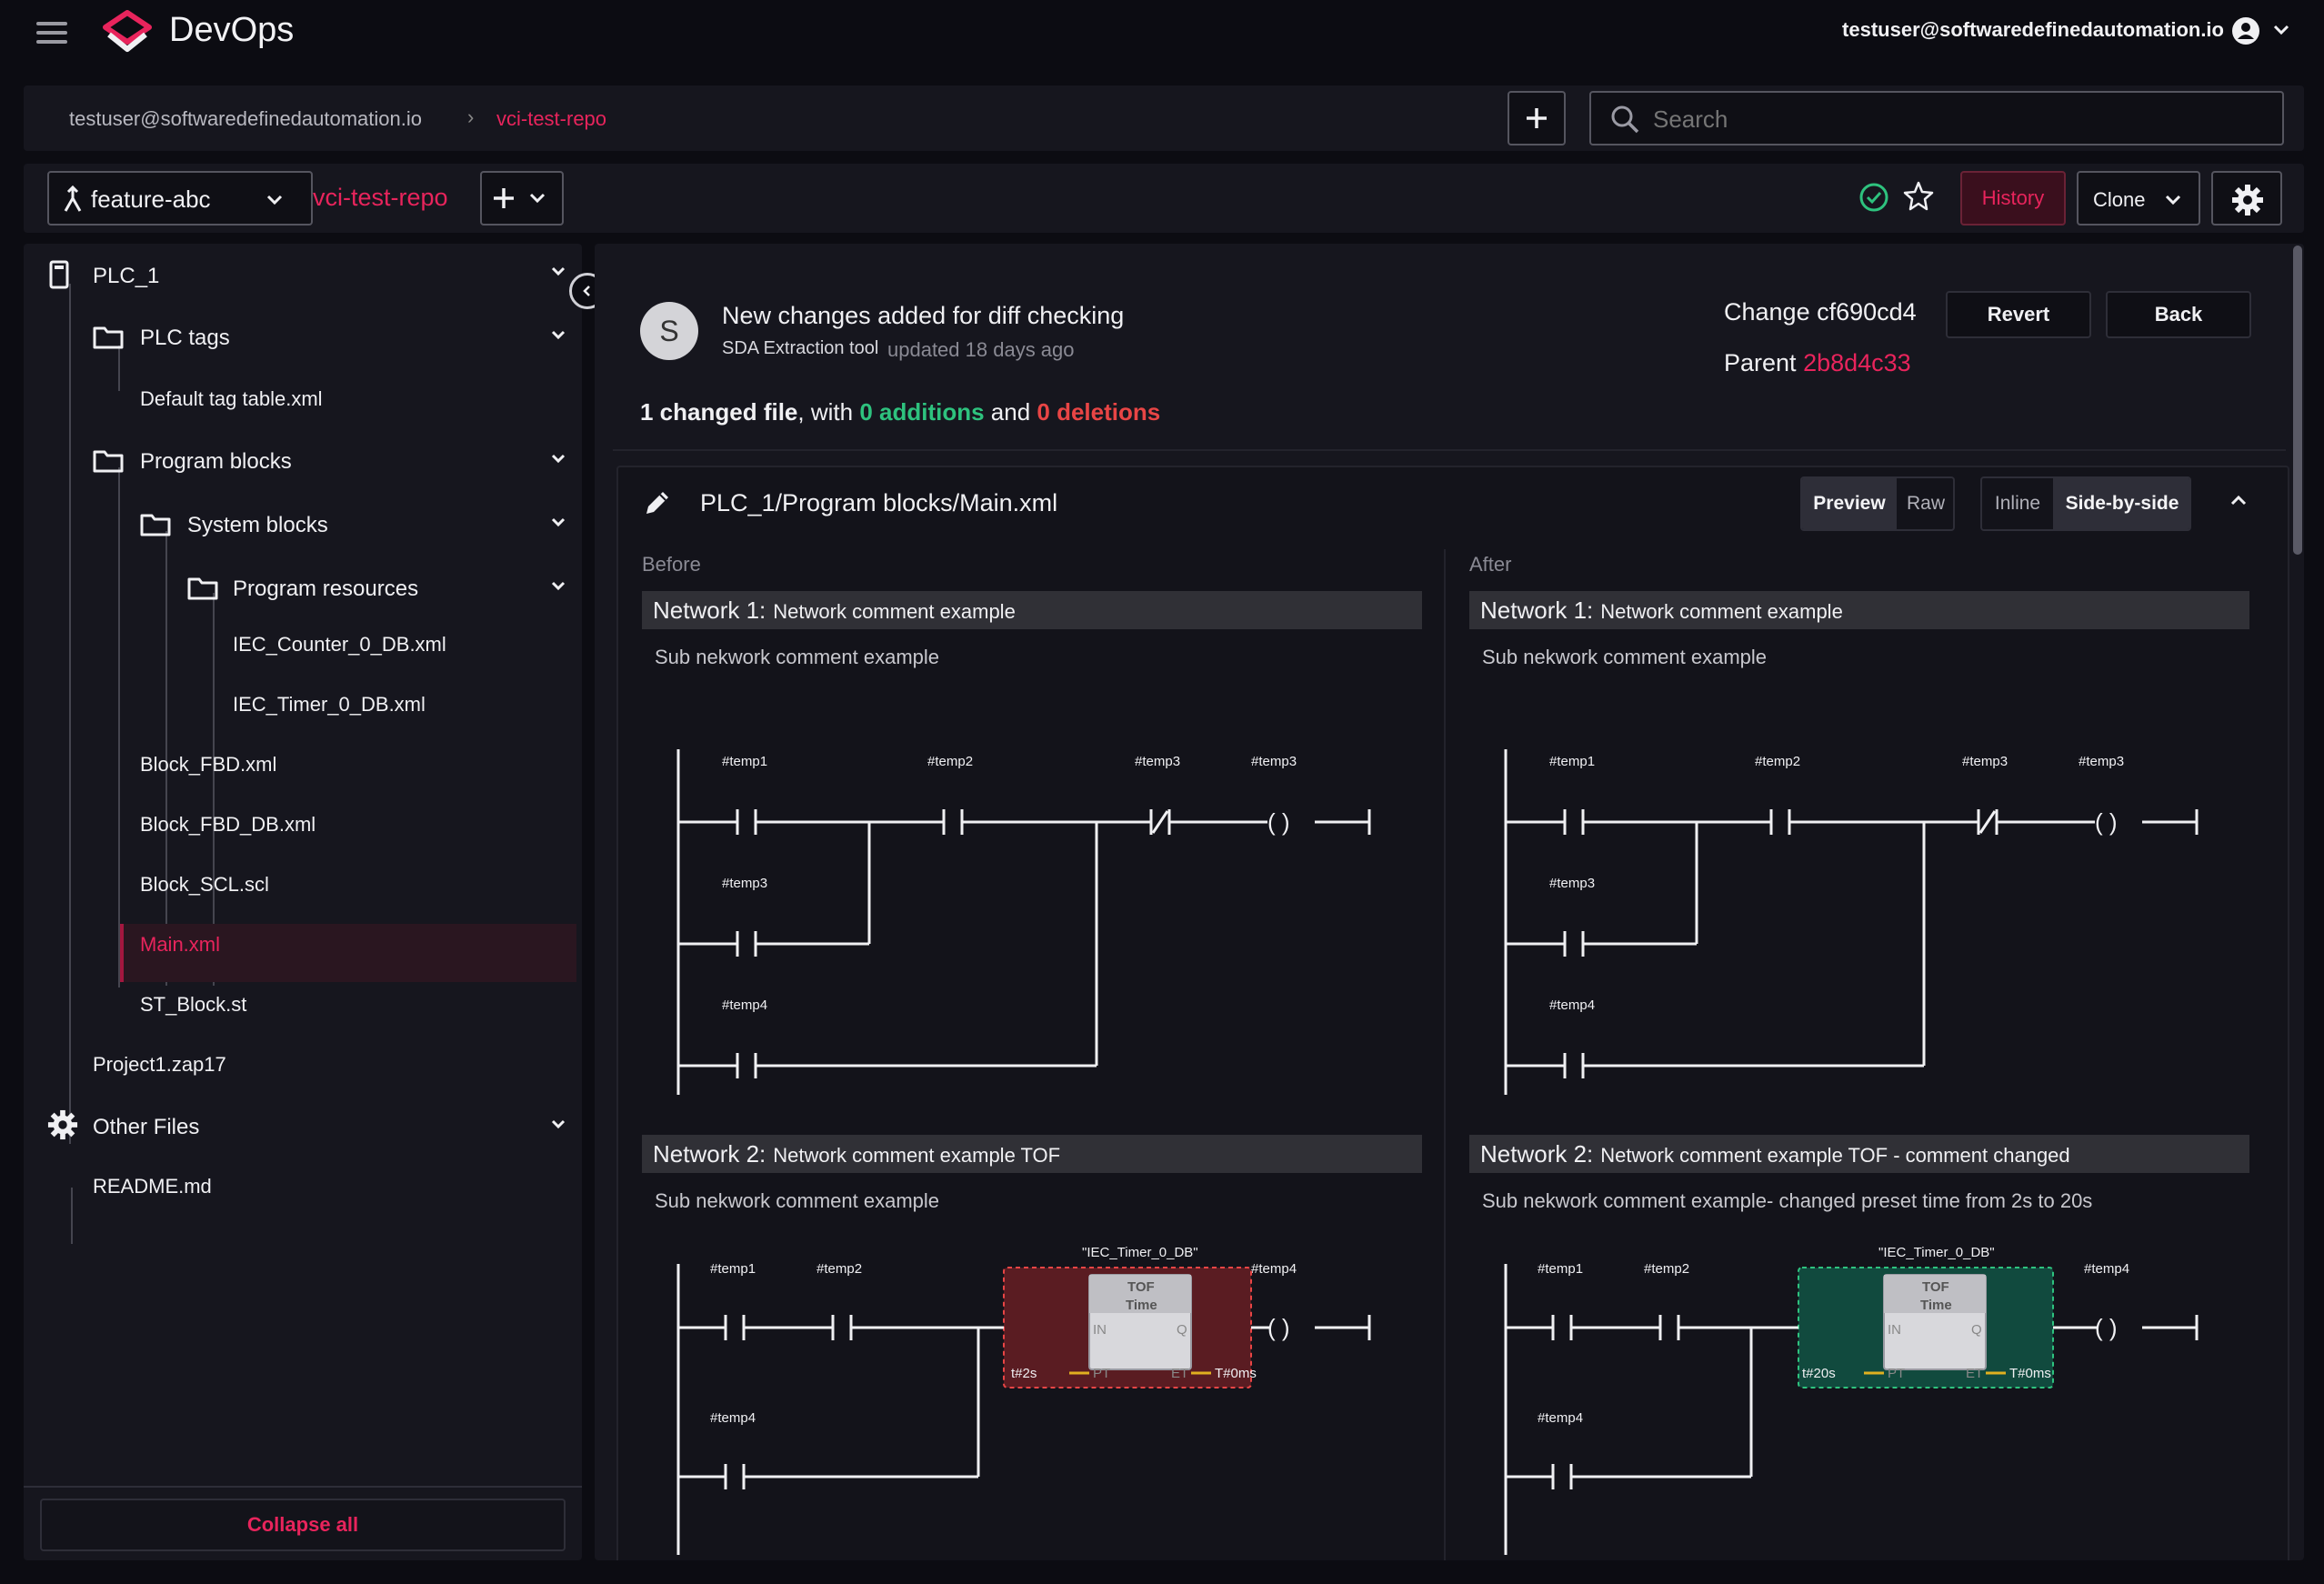 The image size is (2324, 1584). What do you see at coordinates (2033, 29) in the screenshot?
I see `user-email: testuser@softwaredefinedautomation.io` at bounding box center [2033, 29].